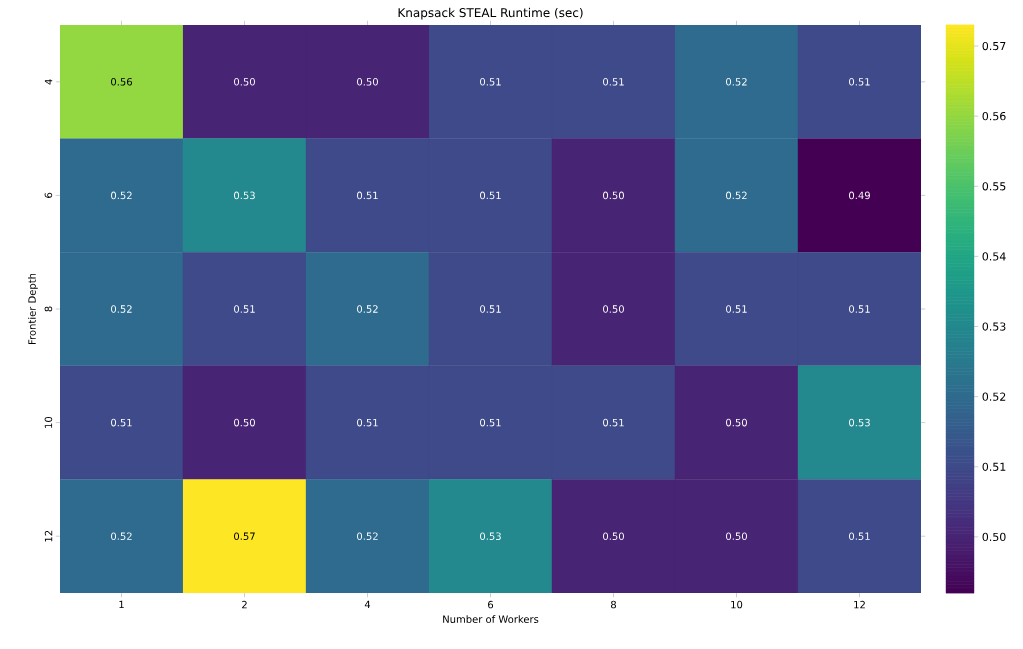 Image resolution: width=1023 pixels, height=649 pixels. Describe the element at coordinates (244, 195) in the screenshot. I see `data-label: 0.53` at that location.